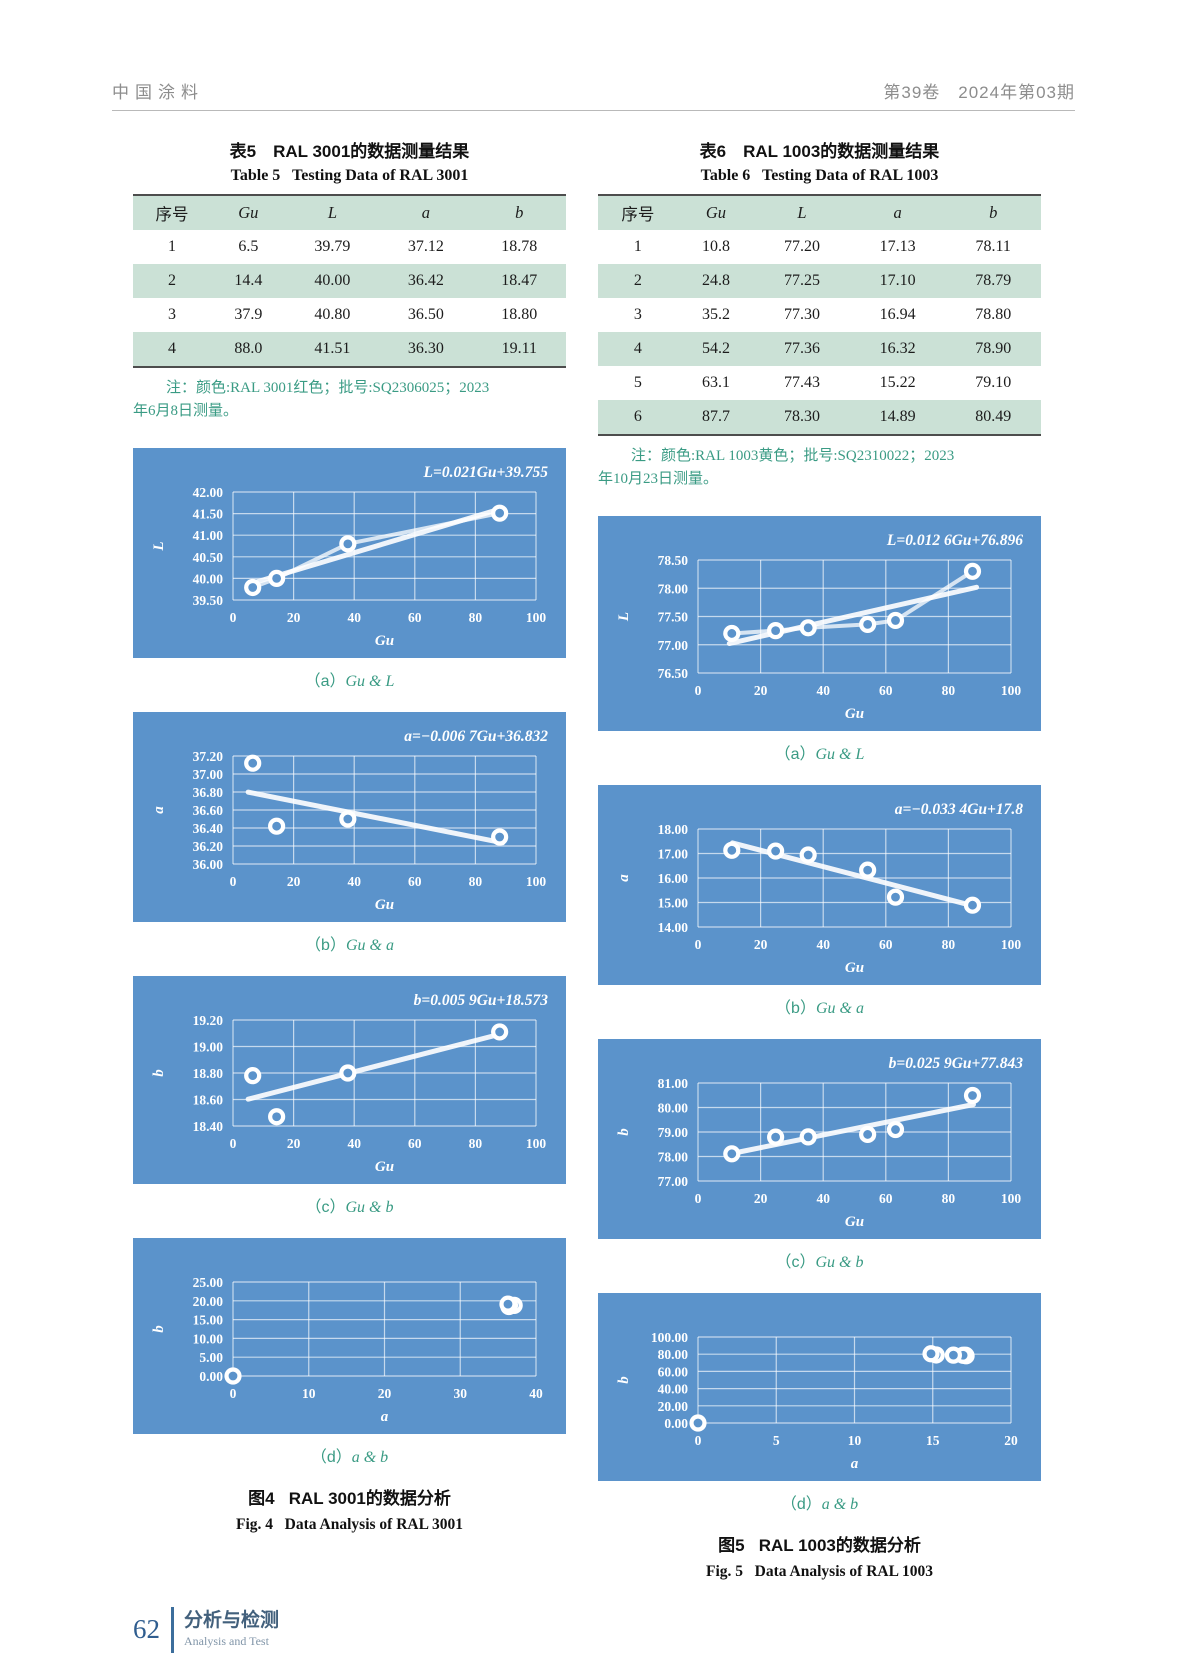 The height and width of the screenshot is (1653, 1187). Describe the element at coordinates (208, 792) in the screenshot. I see `svg-text: 36.80` at that location.